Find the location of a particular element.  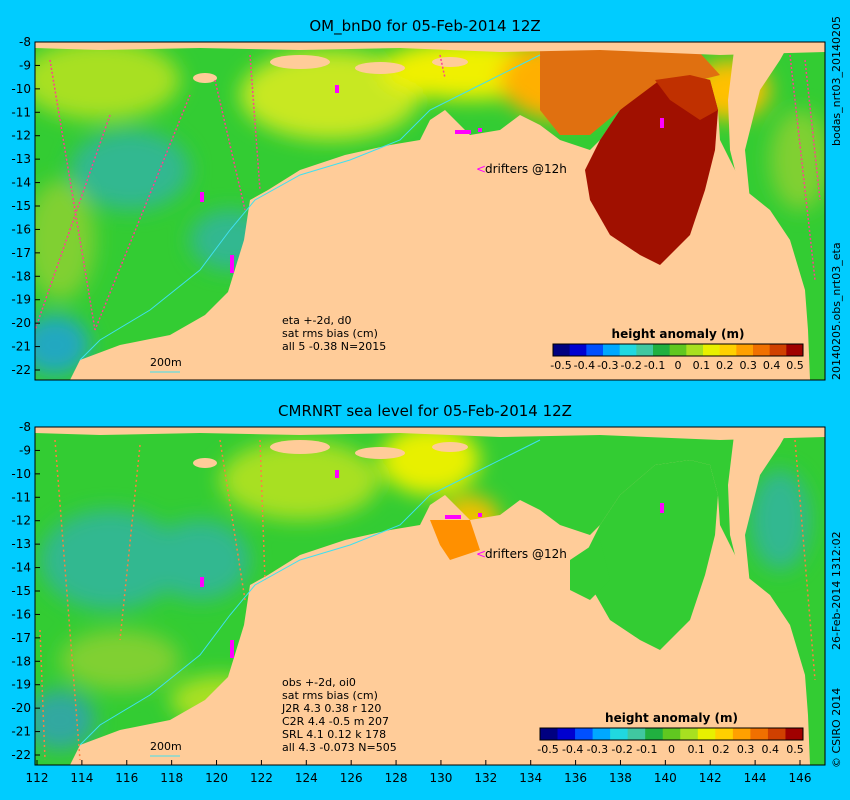

x-tick-label: 112 is located at coordinates (37, 778).